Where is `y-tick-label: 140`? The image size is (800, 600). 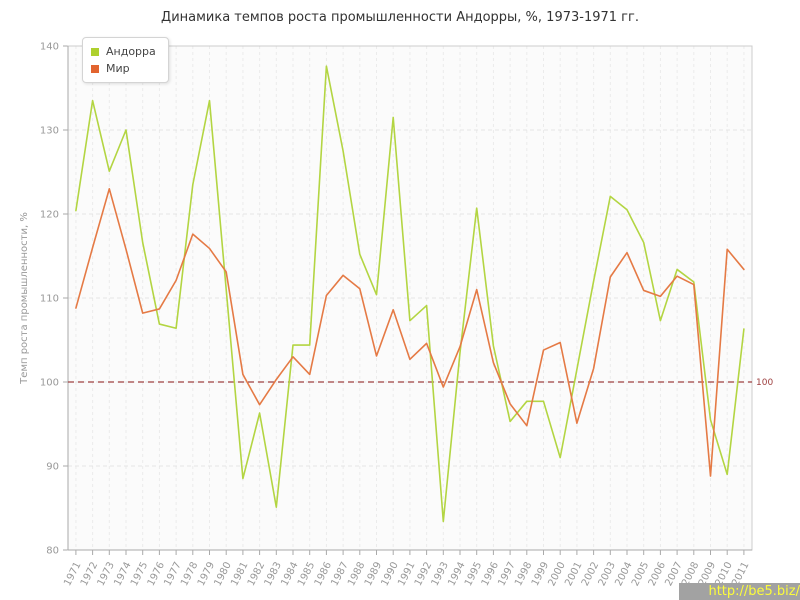 y-tick-label: 140 is located at coordinates (49, 47).